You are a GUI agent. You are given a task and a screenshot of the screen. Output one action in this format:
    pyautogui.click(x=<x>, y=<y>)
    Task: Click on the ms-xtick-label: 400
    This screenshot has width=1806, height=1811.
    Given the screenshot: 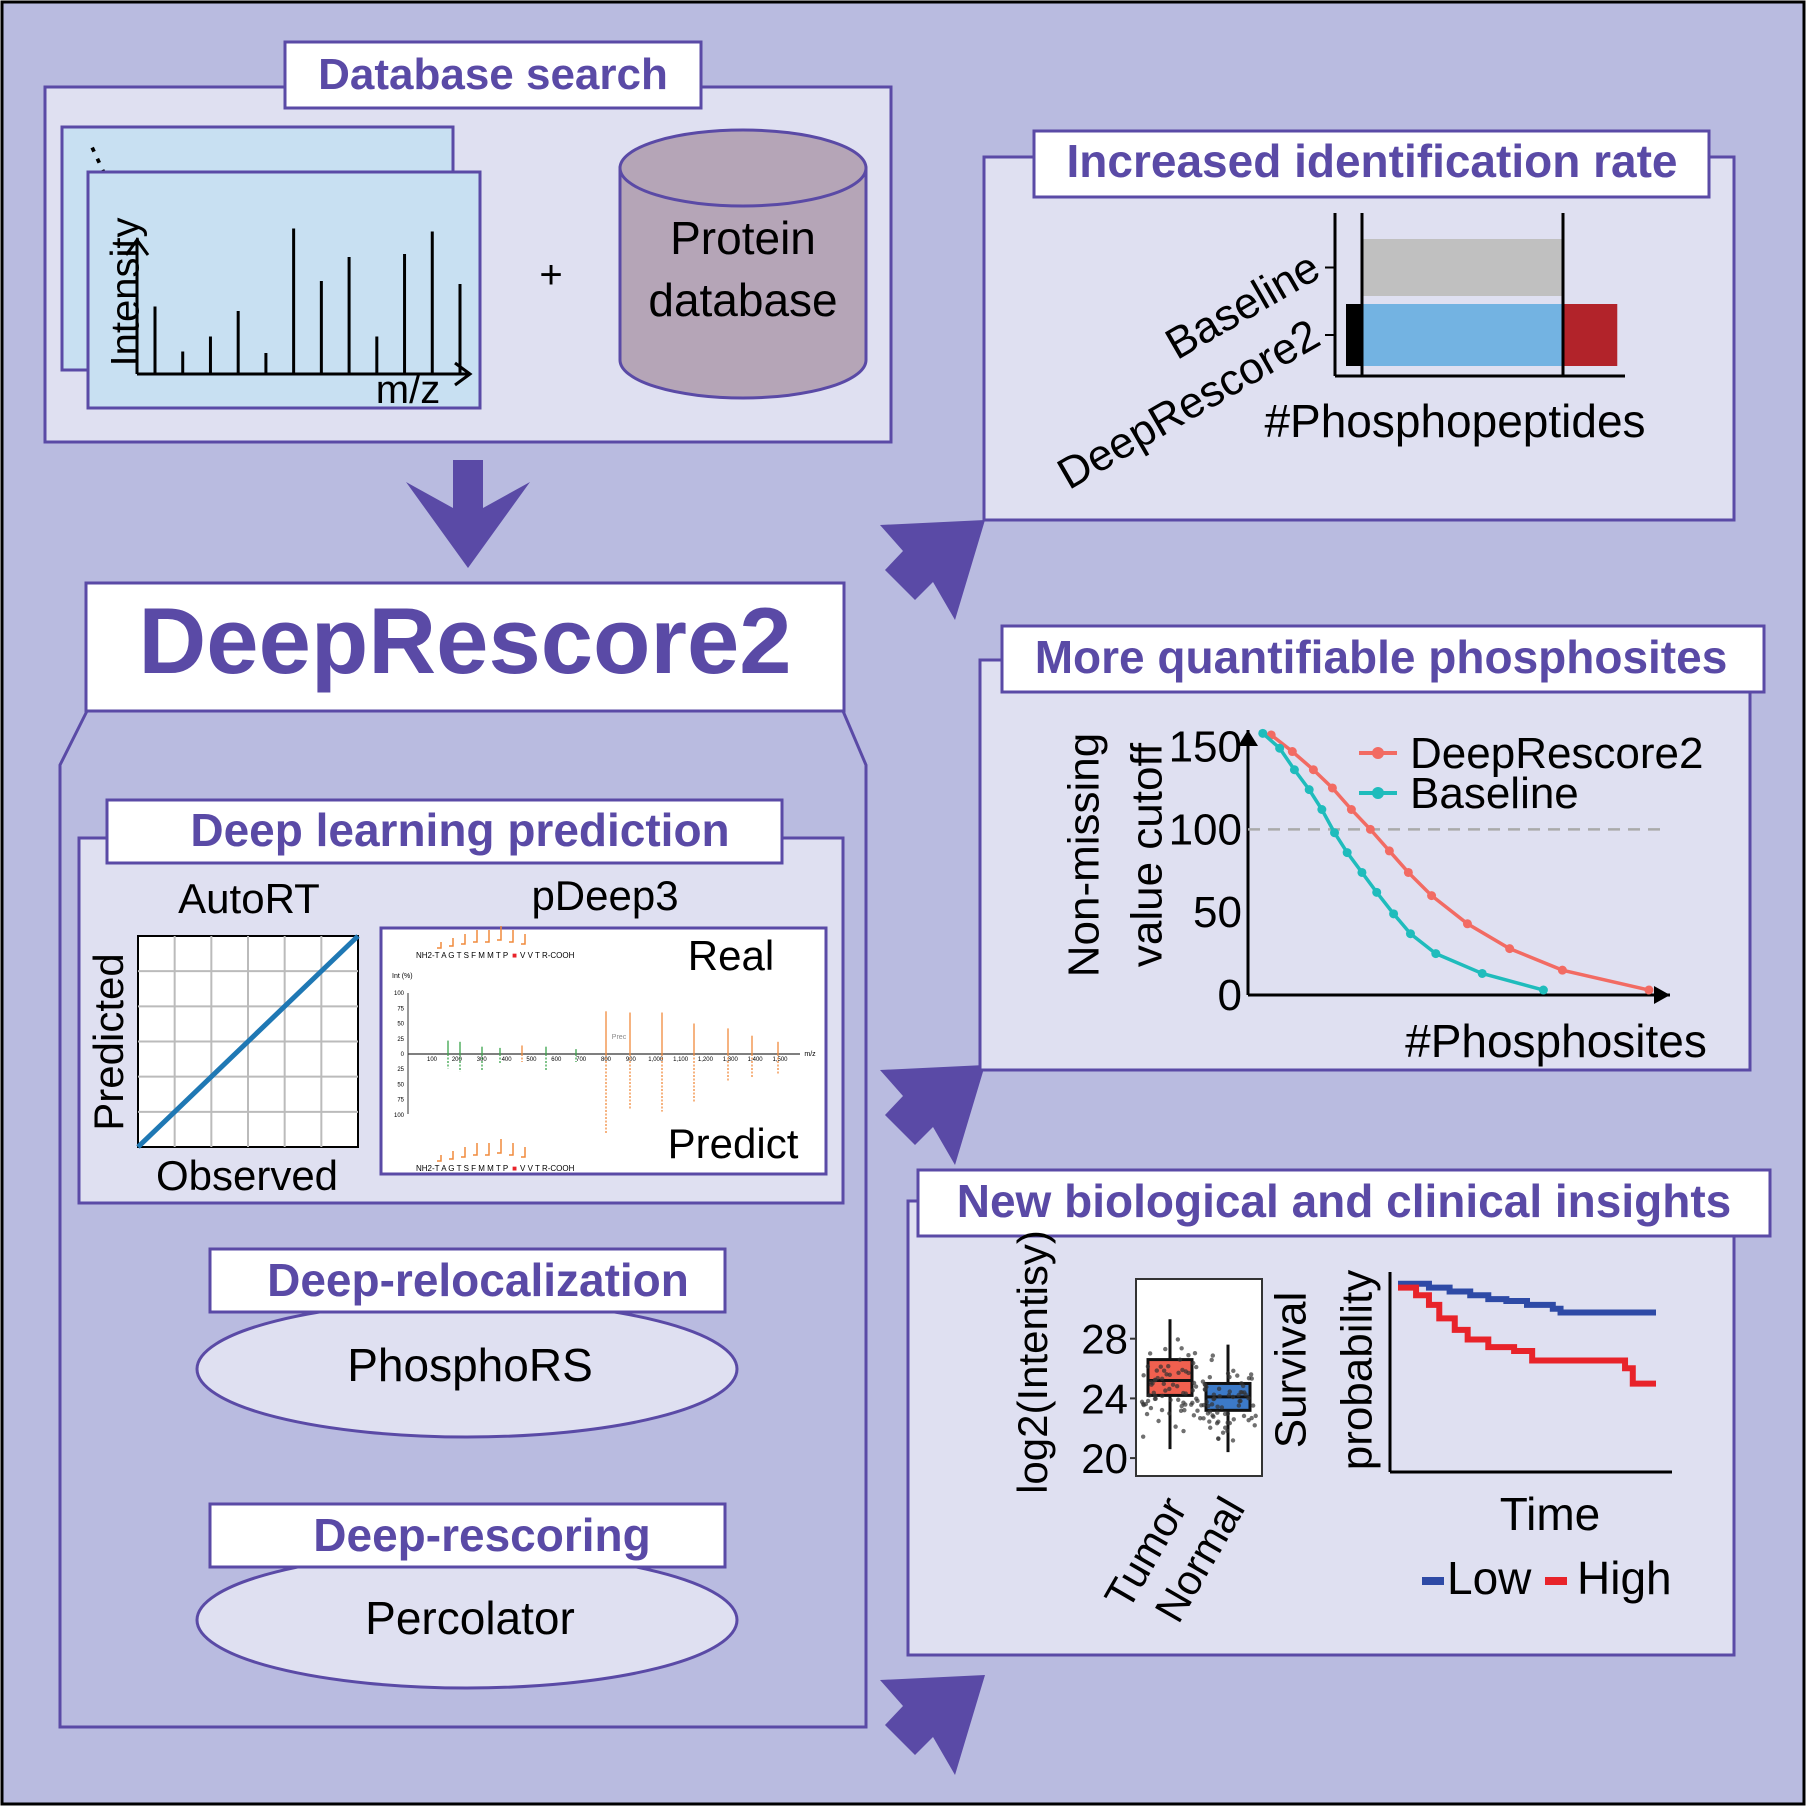 What is the action you would take?
    pyautogui.click(x=507, y=1060)
    